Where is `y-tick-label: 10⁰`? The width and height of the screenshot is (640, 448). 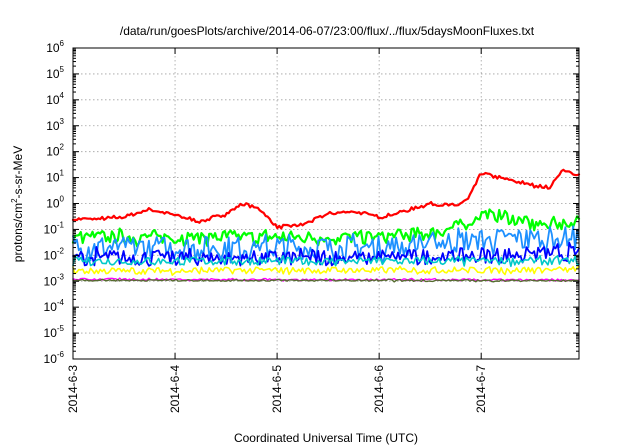
y-tick-label: 10⁰ is located at coordinates (55, 203).